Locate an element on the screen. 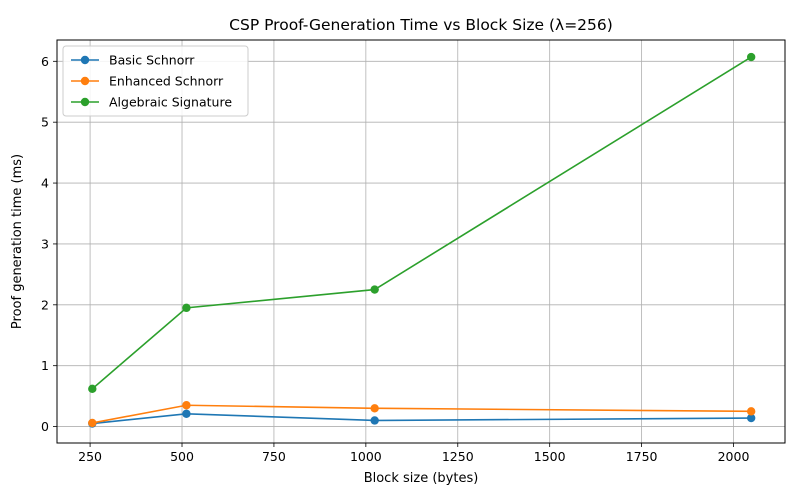  x-tick-label: 1750 is located at coordinates (642, 456).